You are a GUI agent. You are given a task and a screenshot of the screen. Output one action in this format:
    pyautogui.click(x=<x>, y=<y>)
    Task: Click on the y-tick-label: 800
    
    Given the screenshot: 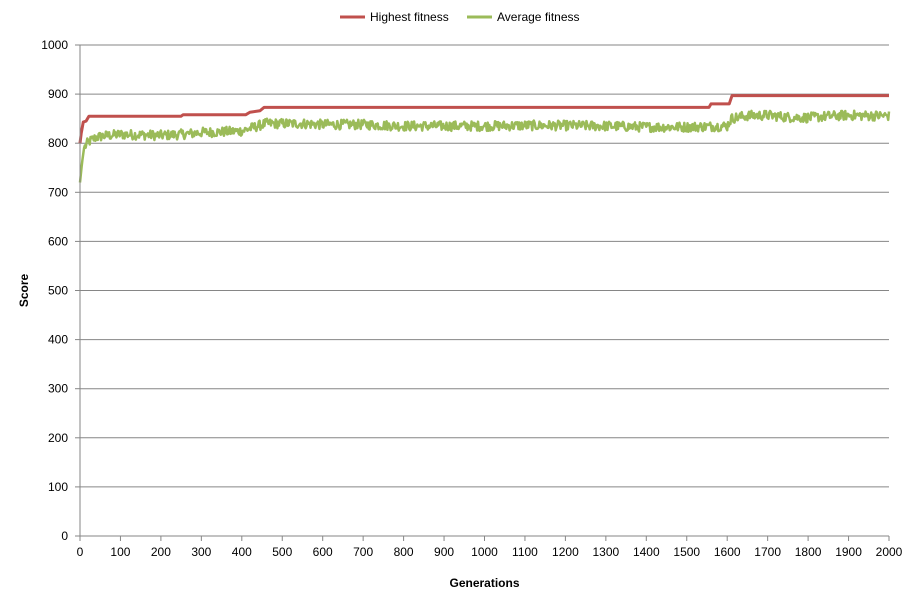 What is the action you would take?
    pyautogui.click(x=58, y=143)
    